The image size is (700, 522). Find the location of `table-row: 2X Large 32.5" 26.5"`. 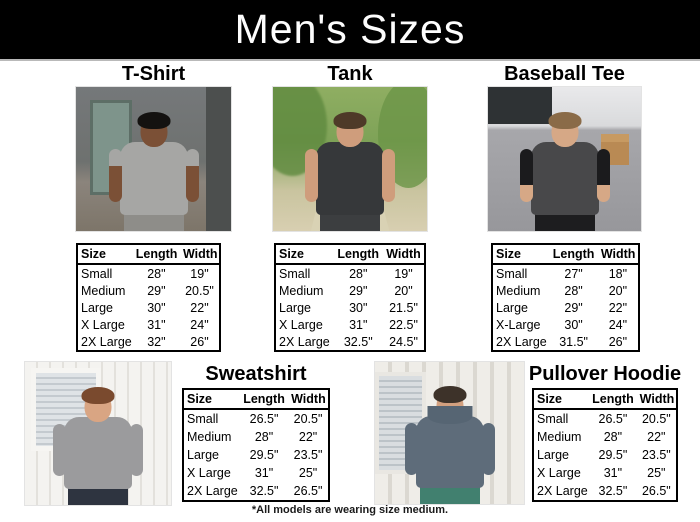

table-row: 2X Large 32.5" 26.5" is located at coordinates (605, 491).